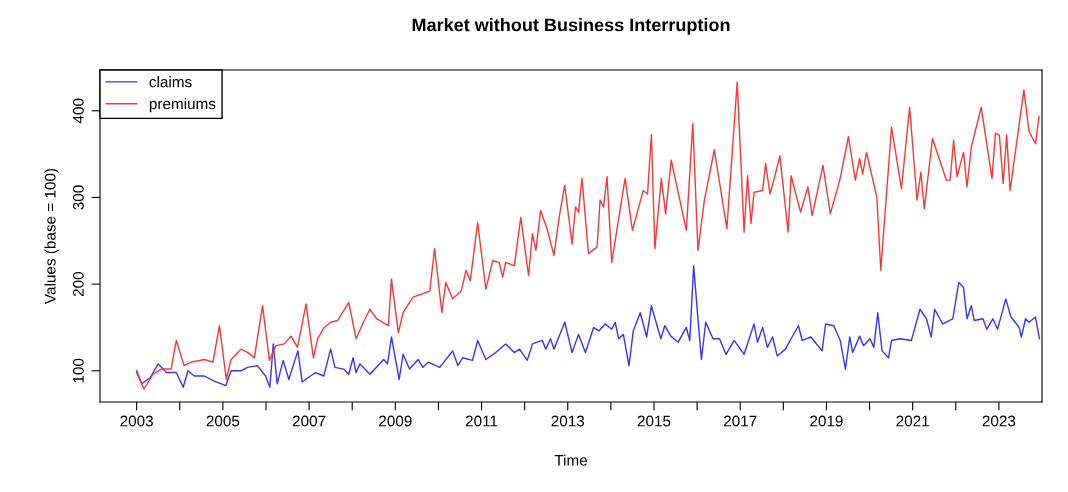 The width and height of the screenshot is (1068, 492). Describe the element at coordinates (136, 421) in the screenshot. I see `x-tick-label: 2003` at that location.